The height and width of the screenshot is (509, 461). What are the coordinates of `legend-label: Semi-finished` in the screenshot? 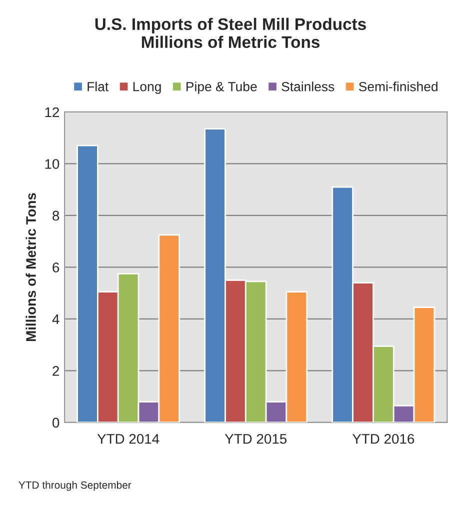 It's located at (398, 87).